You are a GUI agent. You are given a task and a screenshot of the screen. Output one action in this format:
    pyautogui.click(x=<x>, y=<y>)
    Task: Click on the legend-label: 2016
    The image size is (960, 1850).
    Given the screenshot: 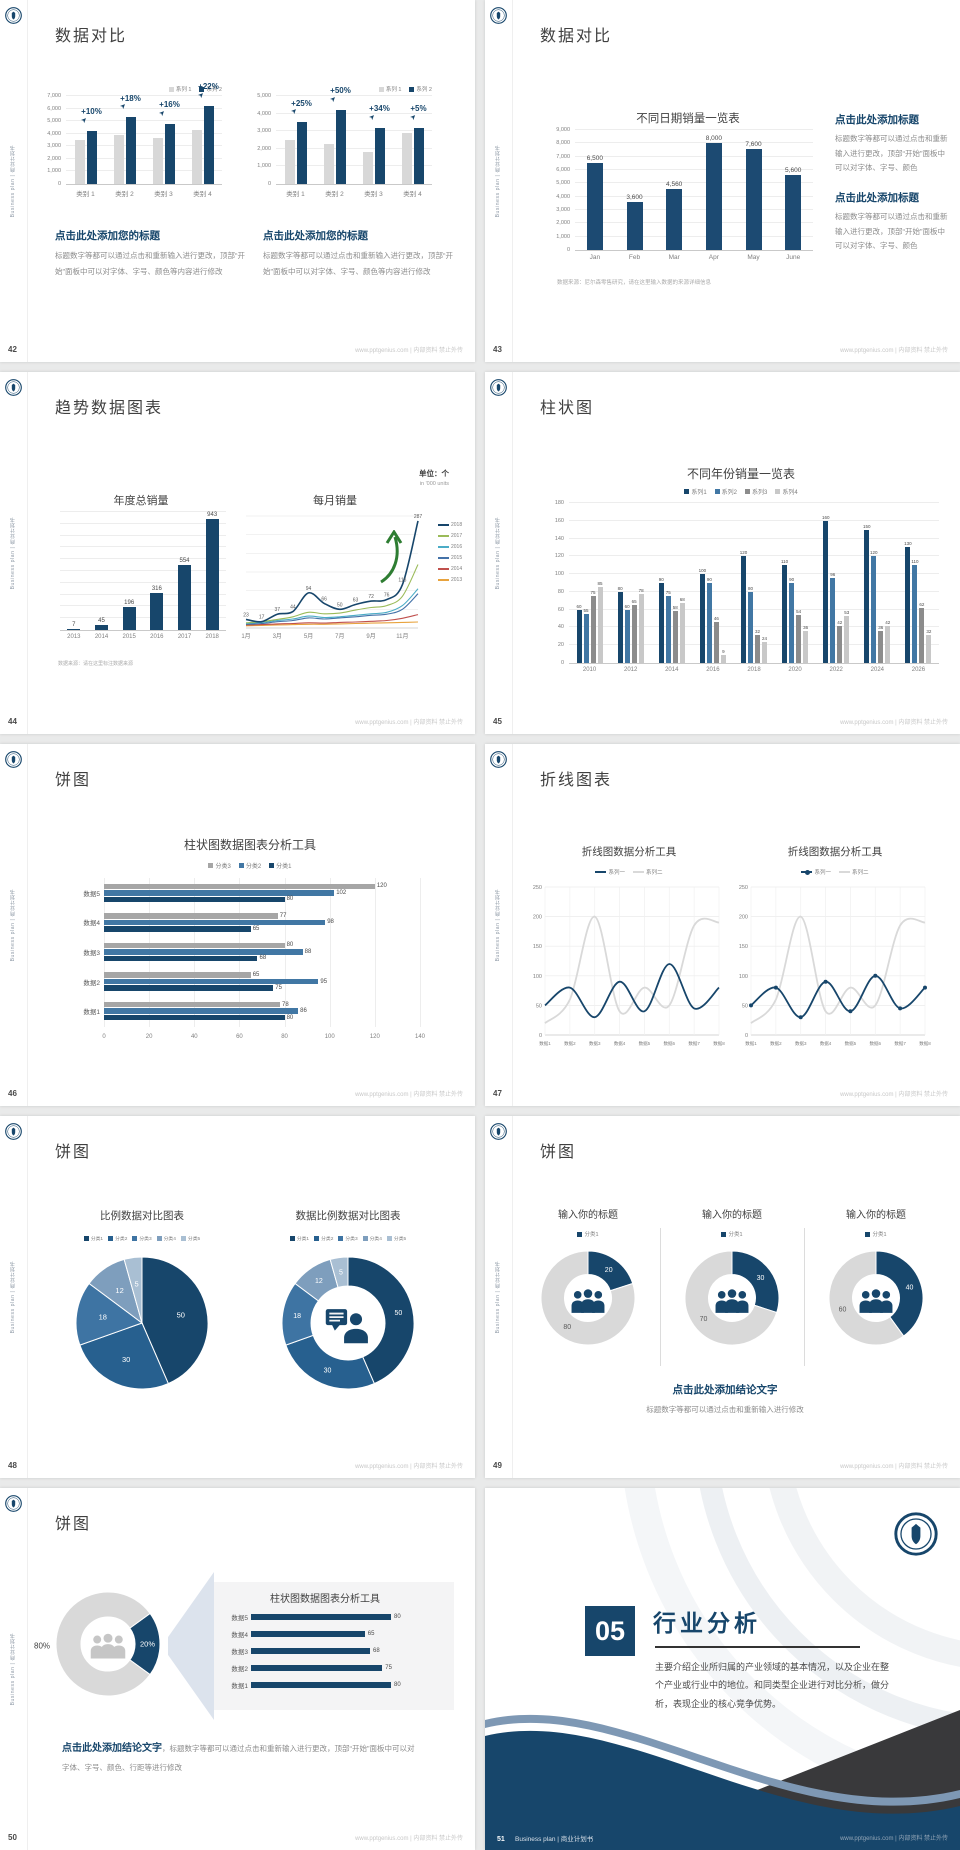 What is the action you would take?
    pyautogui.click(x=457, y=547)
    